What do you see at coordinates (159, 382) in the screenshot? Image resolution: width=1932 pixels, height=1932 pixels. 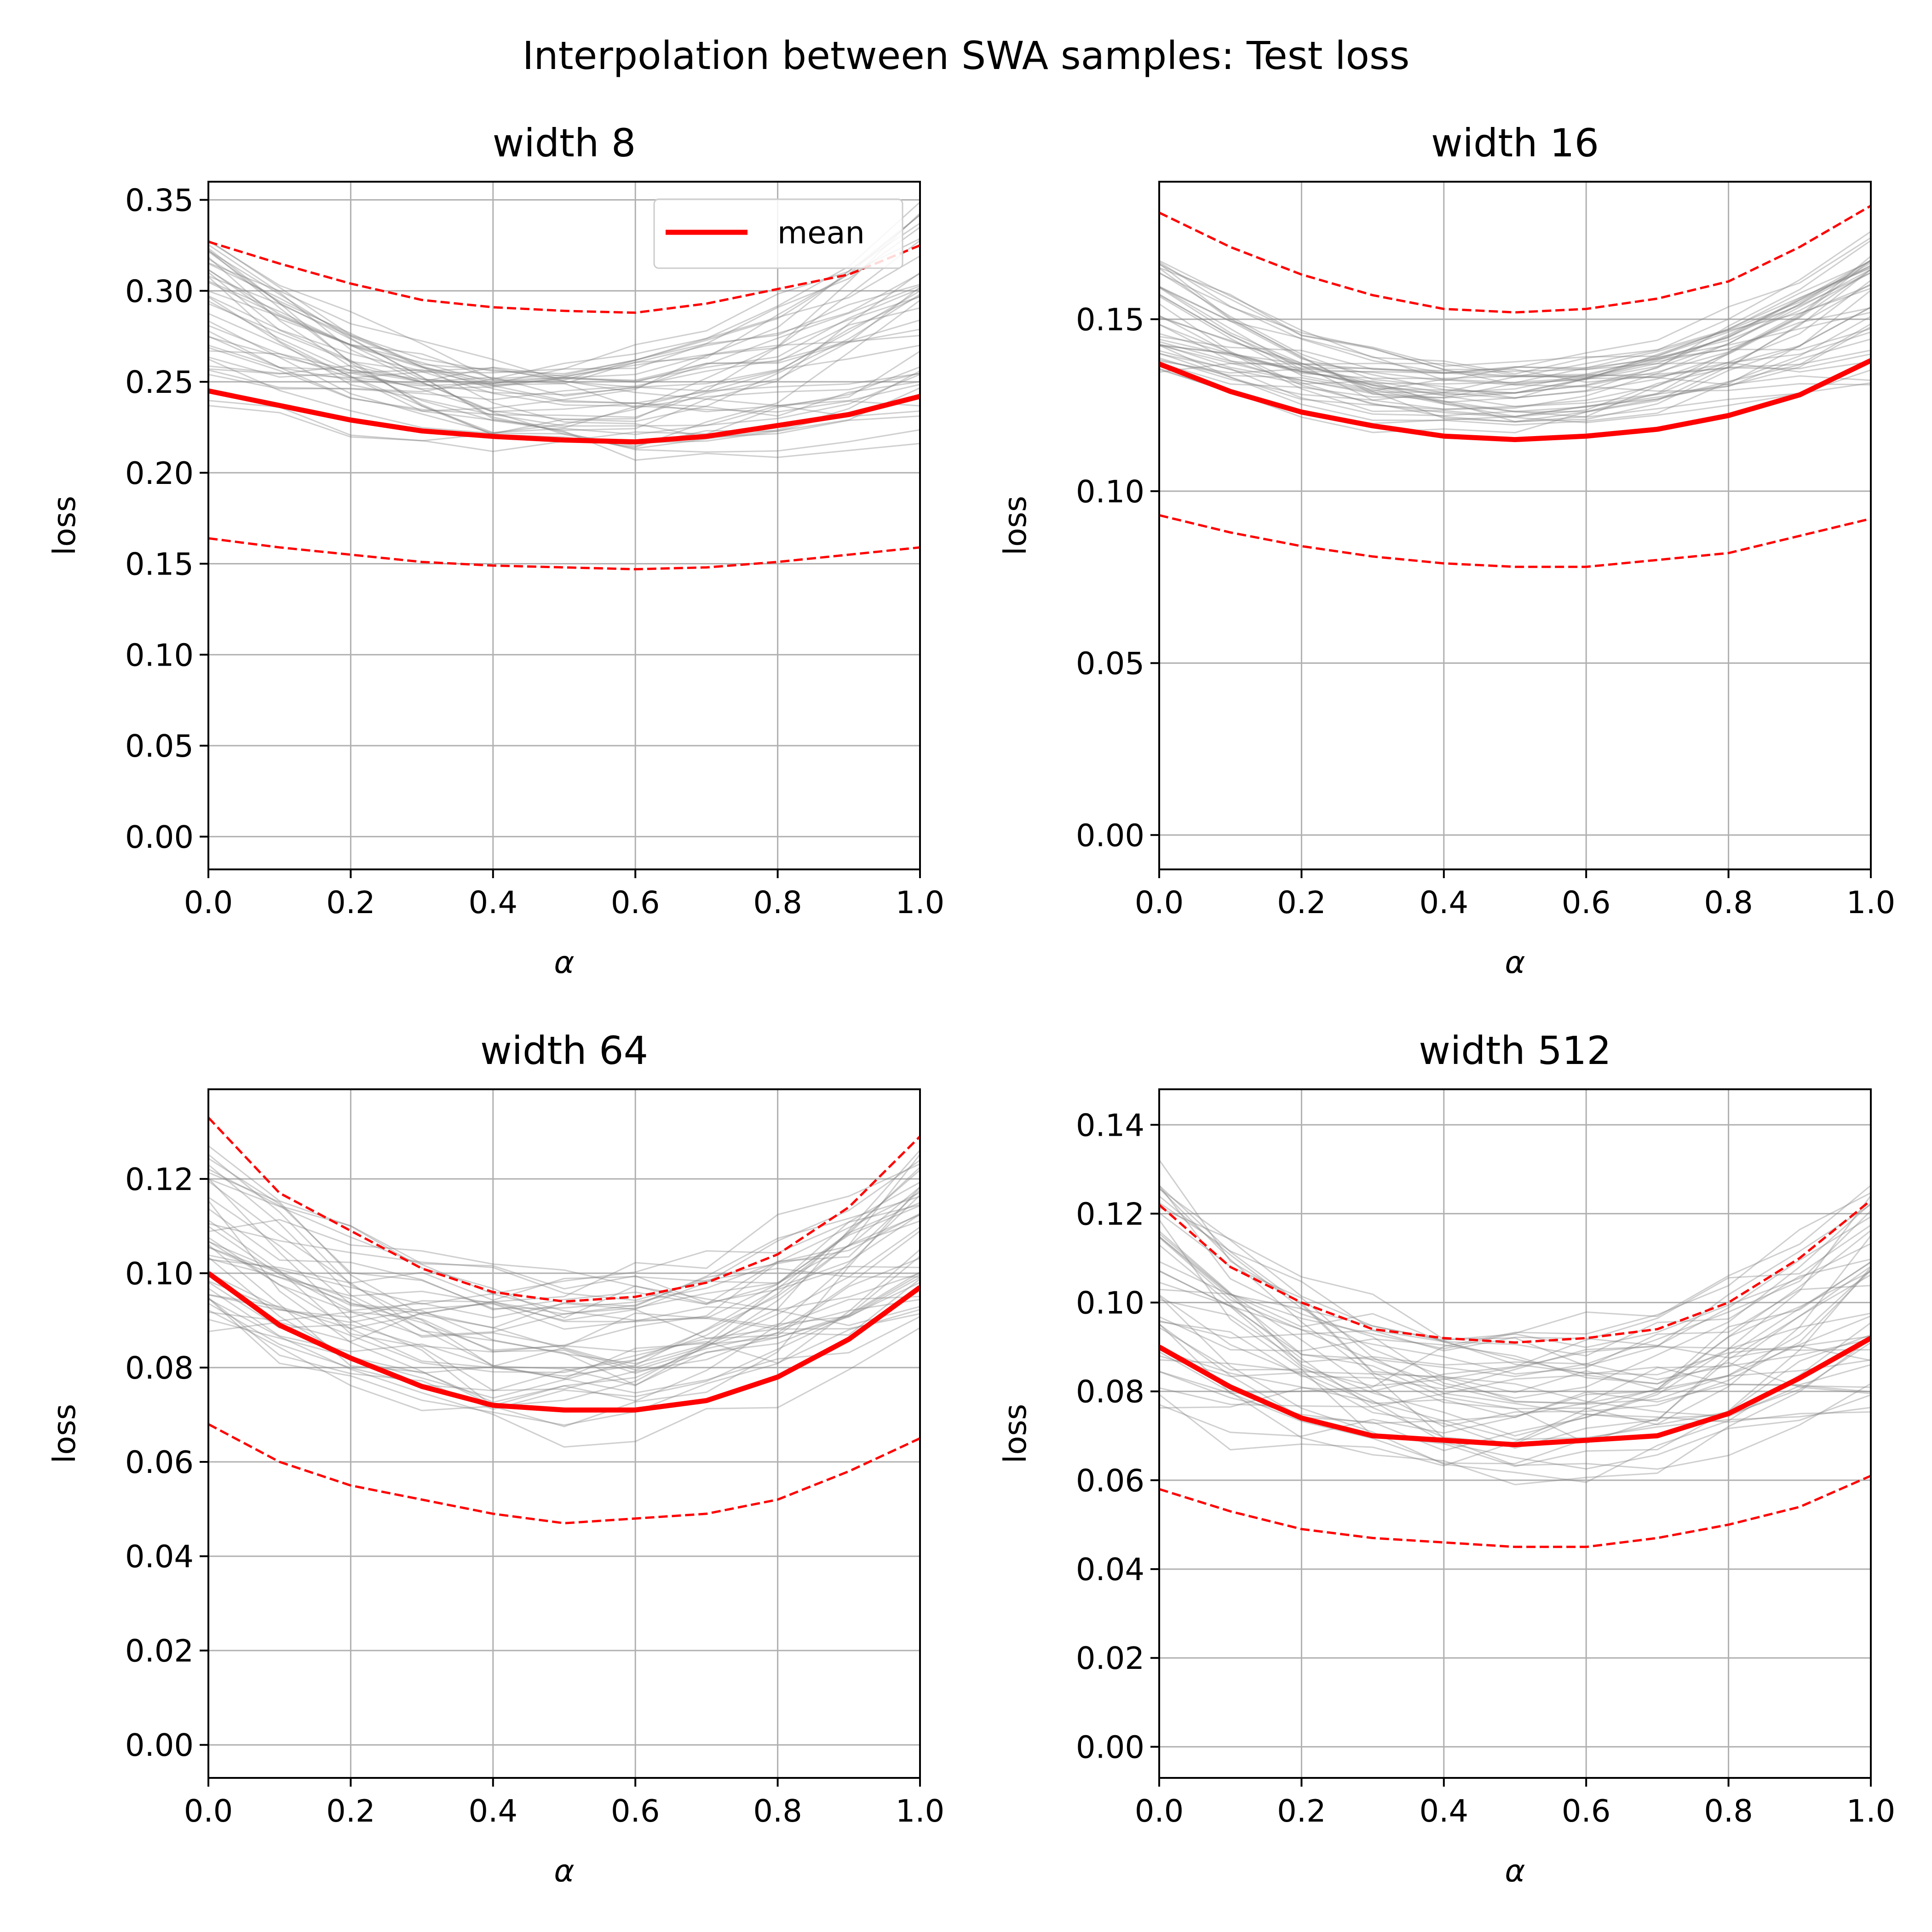 I see `y-tick-label: 0.25` at bounding box center [159, 382].